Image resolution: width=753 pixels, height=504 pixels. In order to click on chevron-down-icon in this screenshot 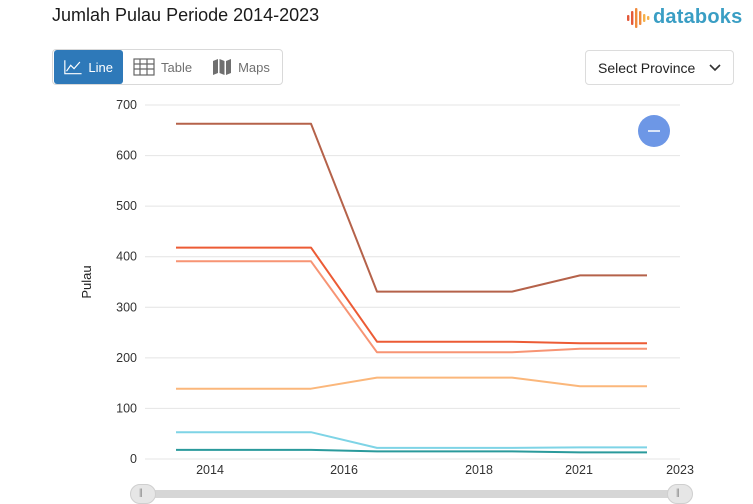, I will do `click(715, 67)`.